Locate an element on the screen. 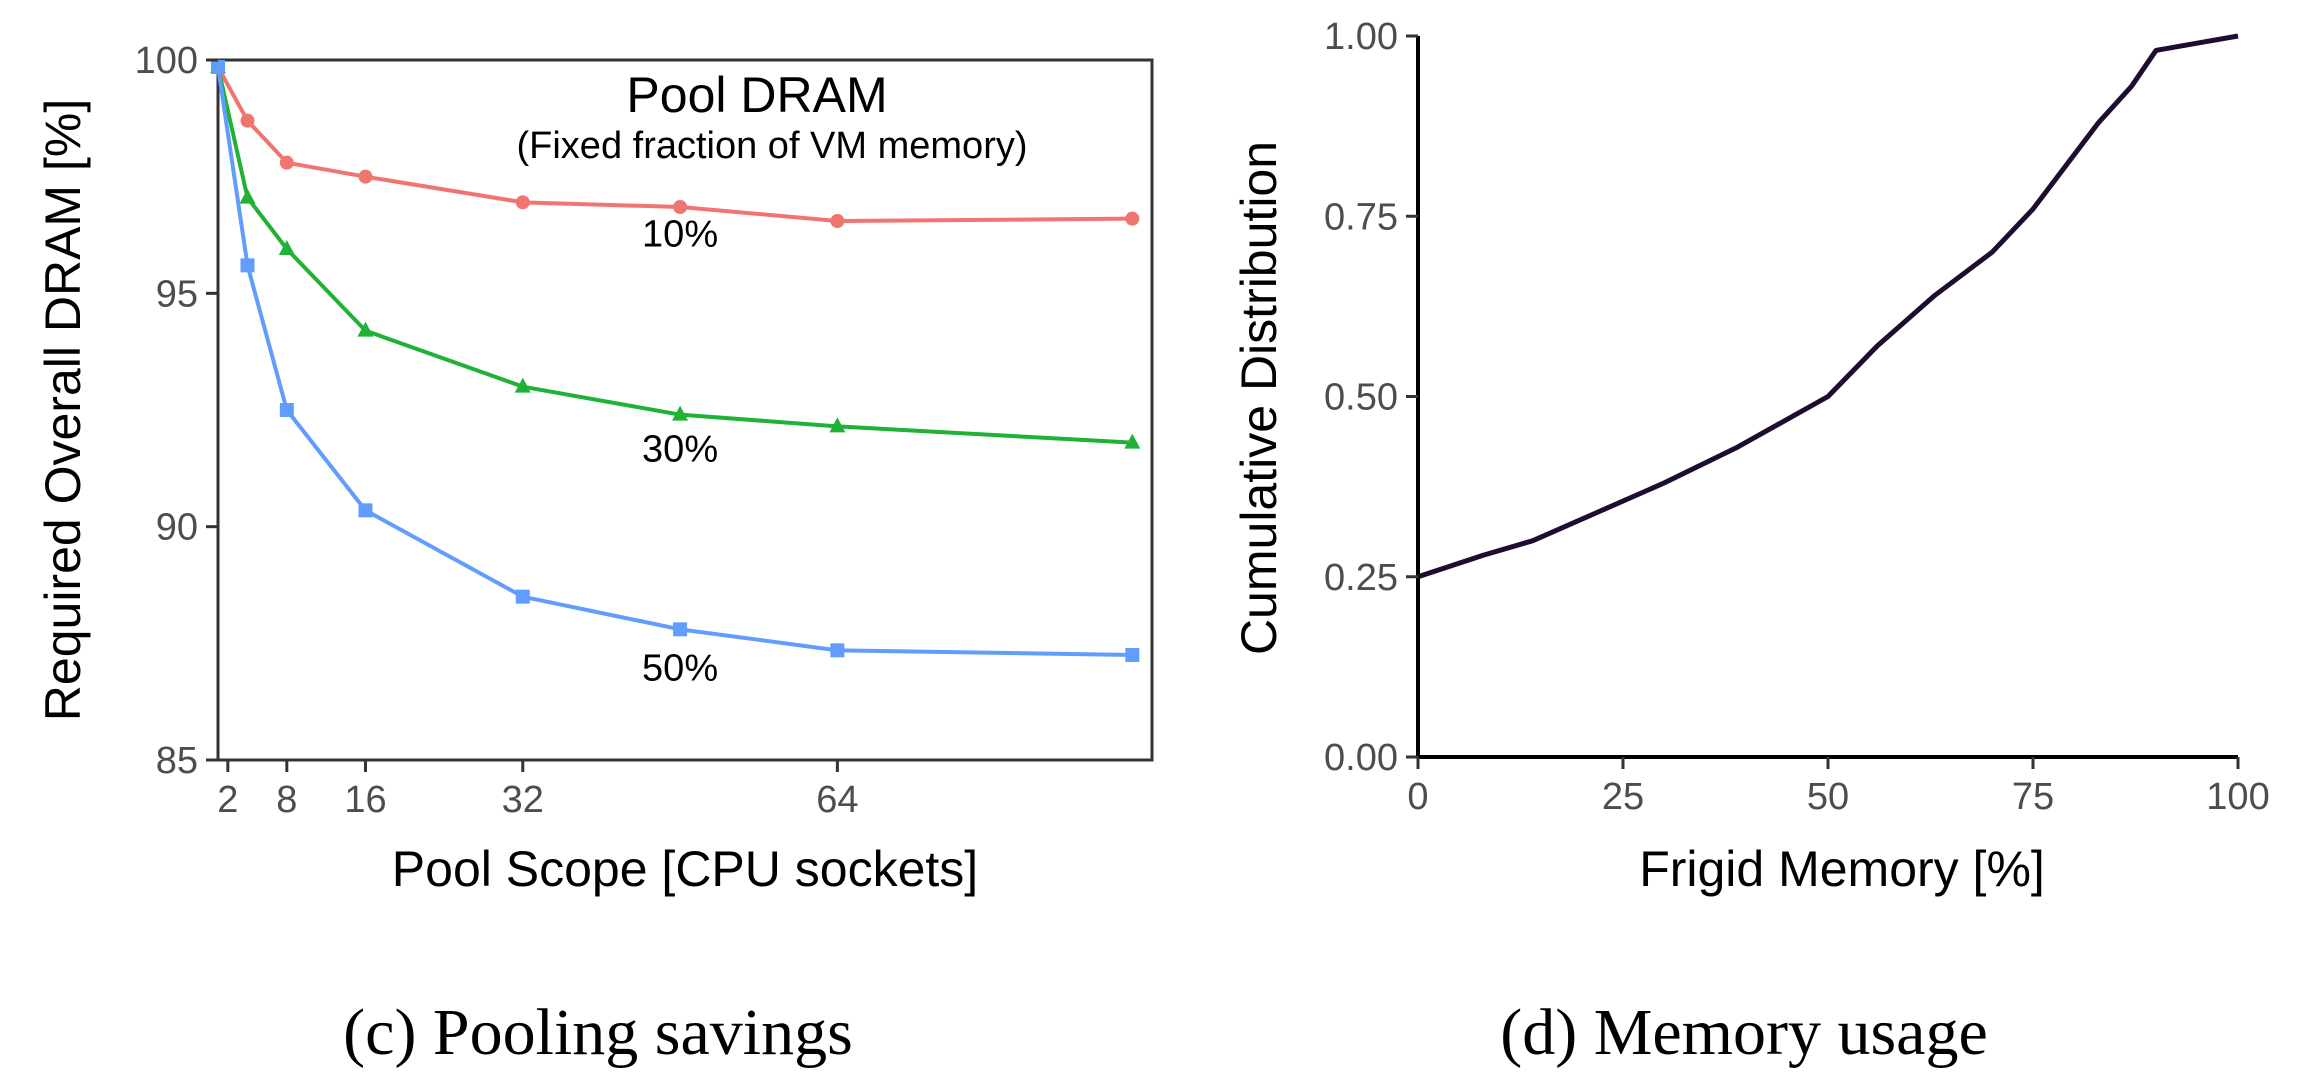 The width and height of the screenshot is (2316, 1086). pooling-x-tick-label: 64 is located at coordinates (837, 800).